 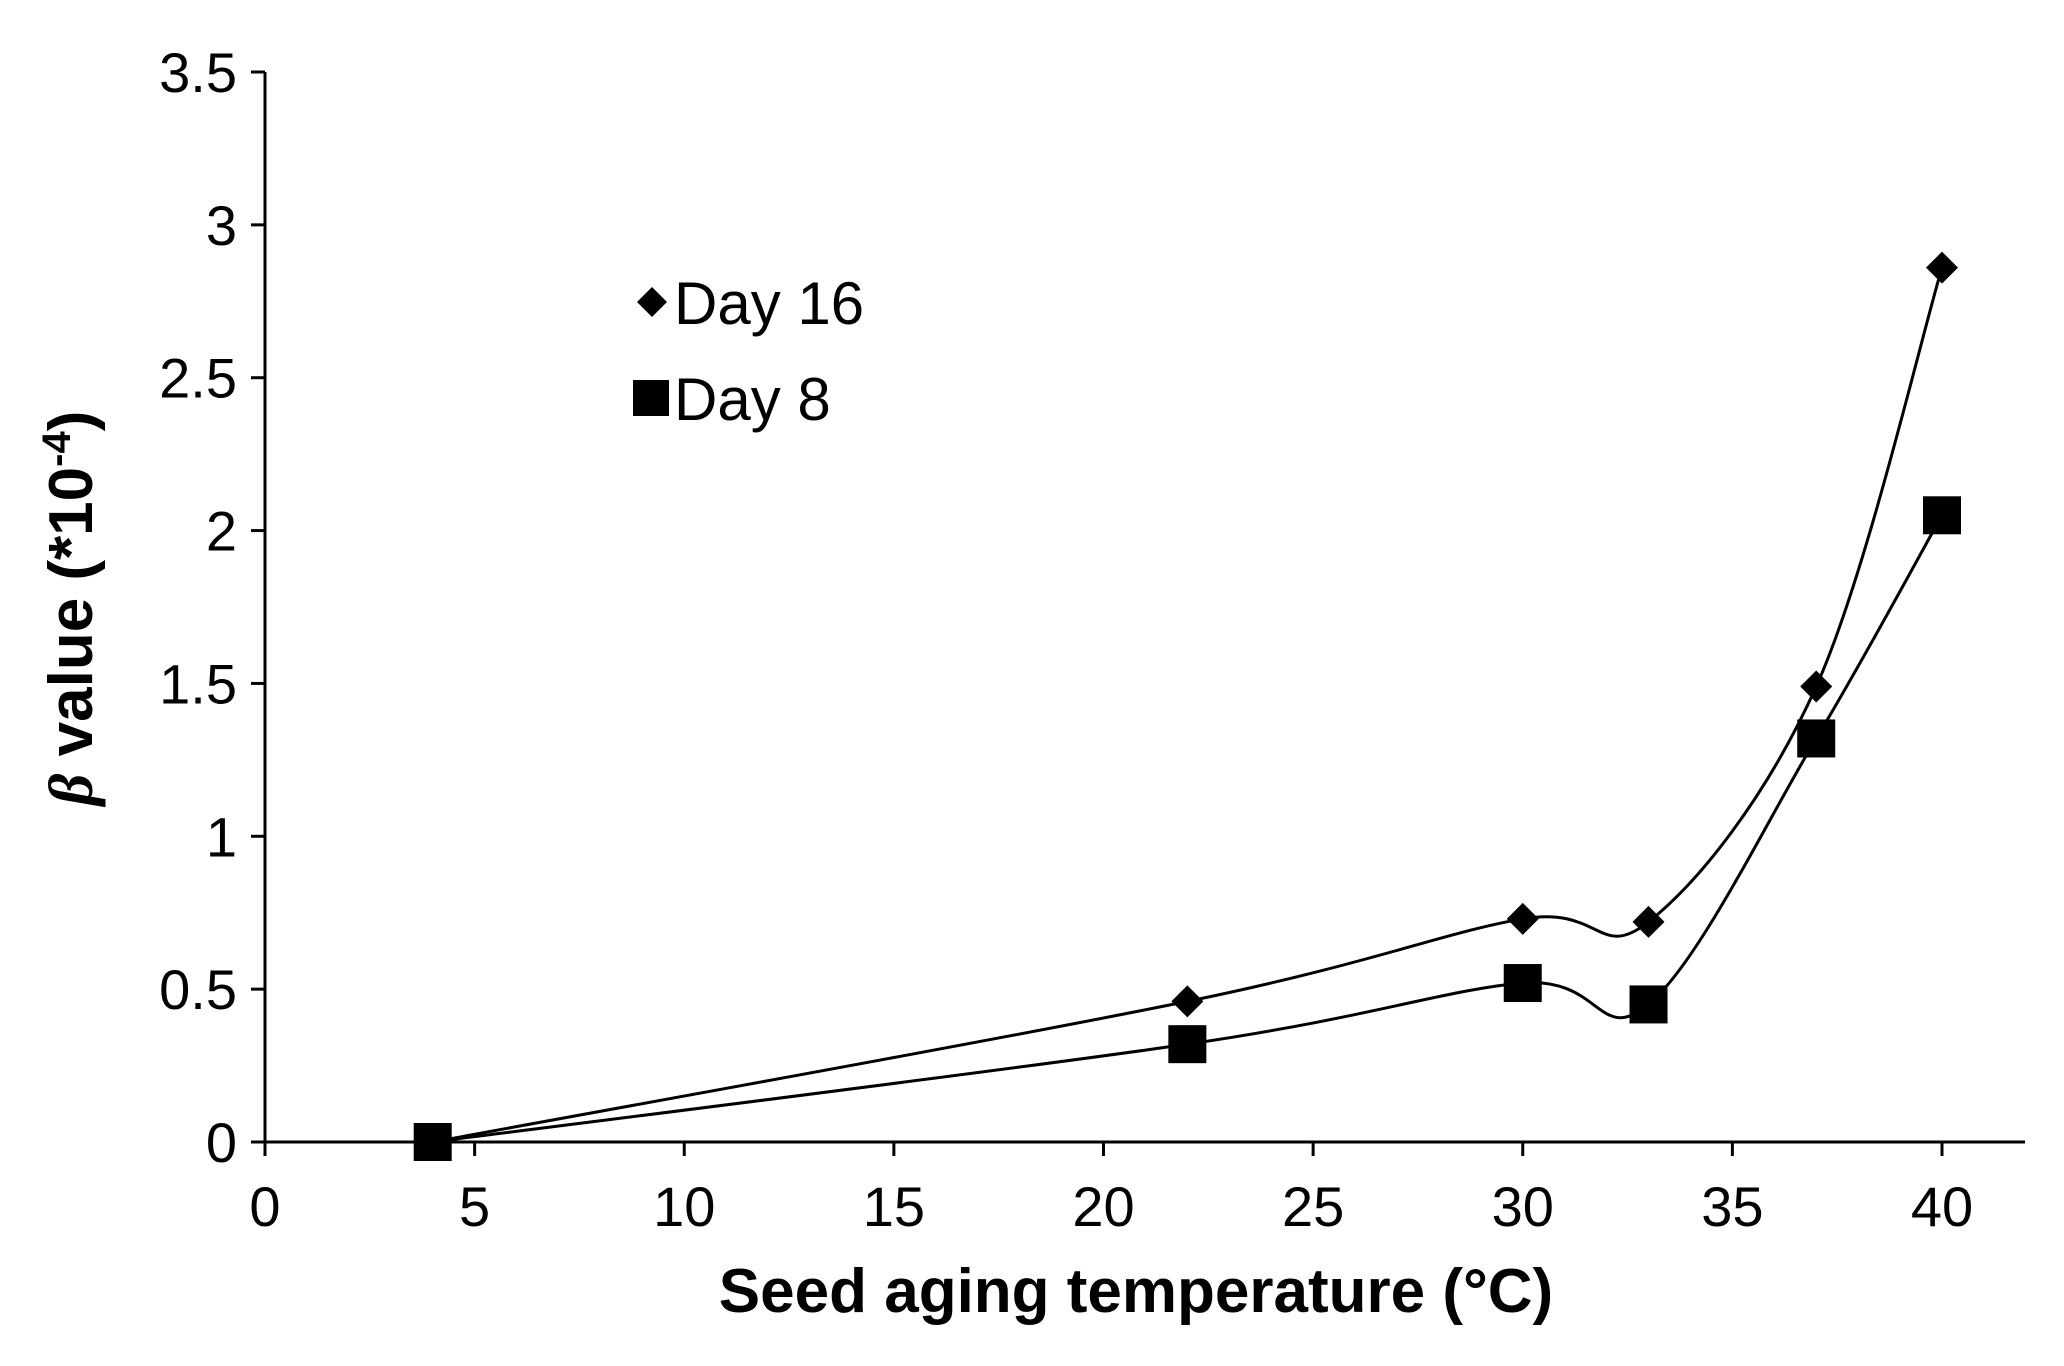 What do you see at coordinates (1136, 1291) in the screenshot?
I see `x-axis-title: Seed aging temperature (°C)` at bounding box center [1136, 1291].